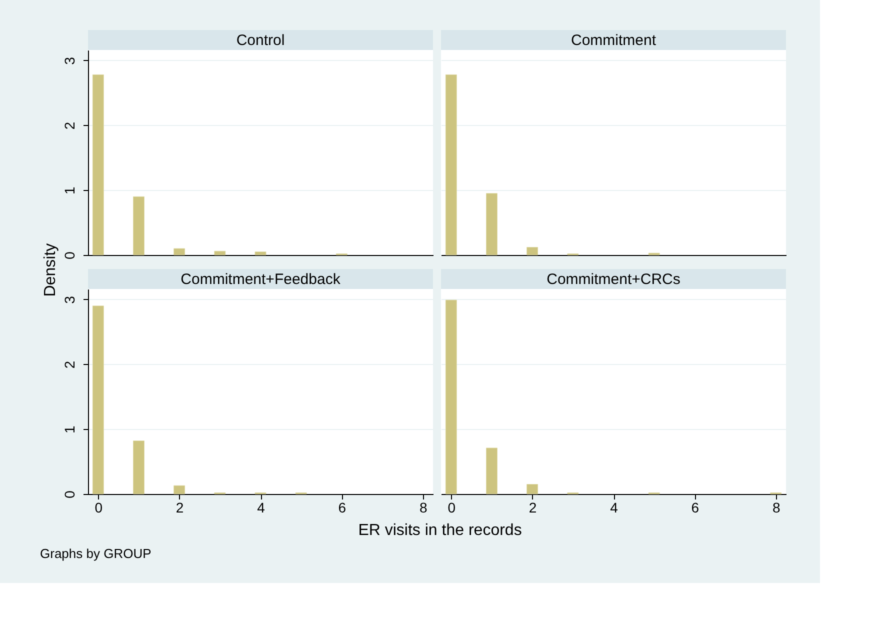 The width and height of the screenshot is (880, 644). I want to click on chart-title: Commitment, so click(613, 40).